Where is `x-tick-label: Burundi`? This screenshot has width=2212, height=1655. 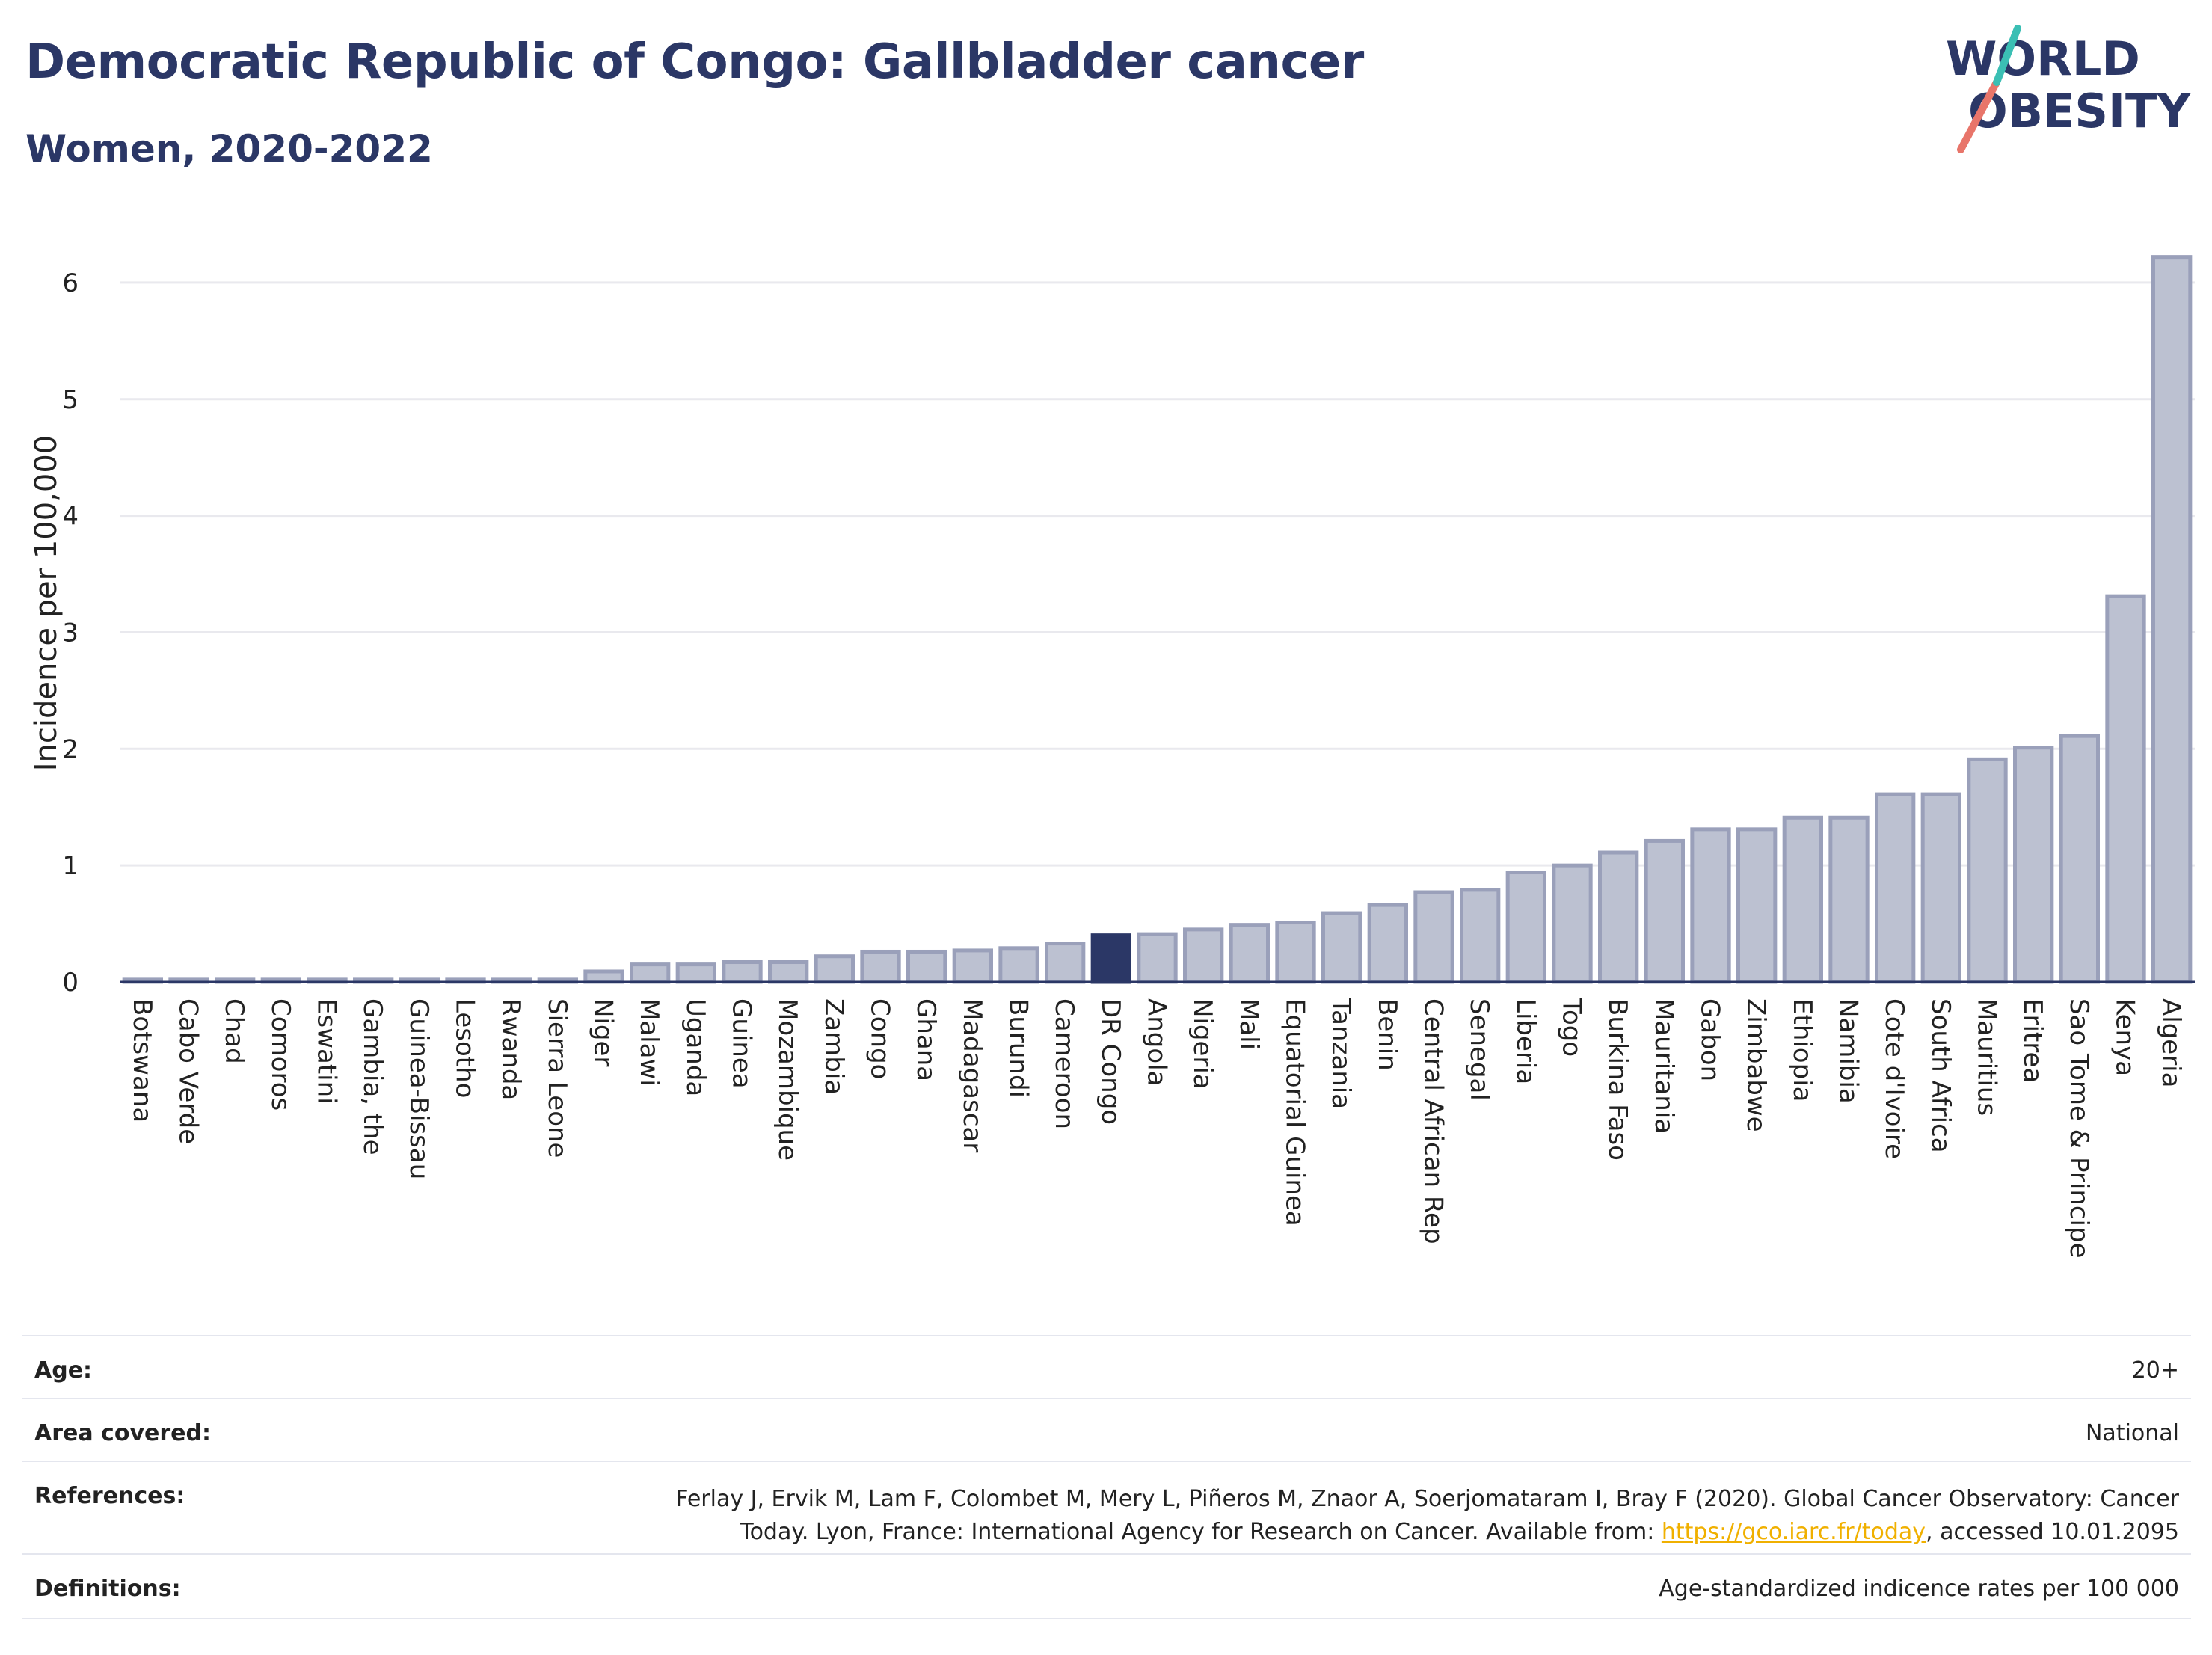
x-tick-label: Burundi is located at coordinates (1018, 1048).